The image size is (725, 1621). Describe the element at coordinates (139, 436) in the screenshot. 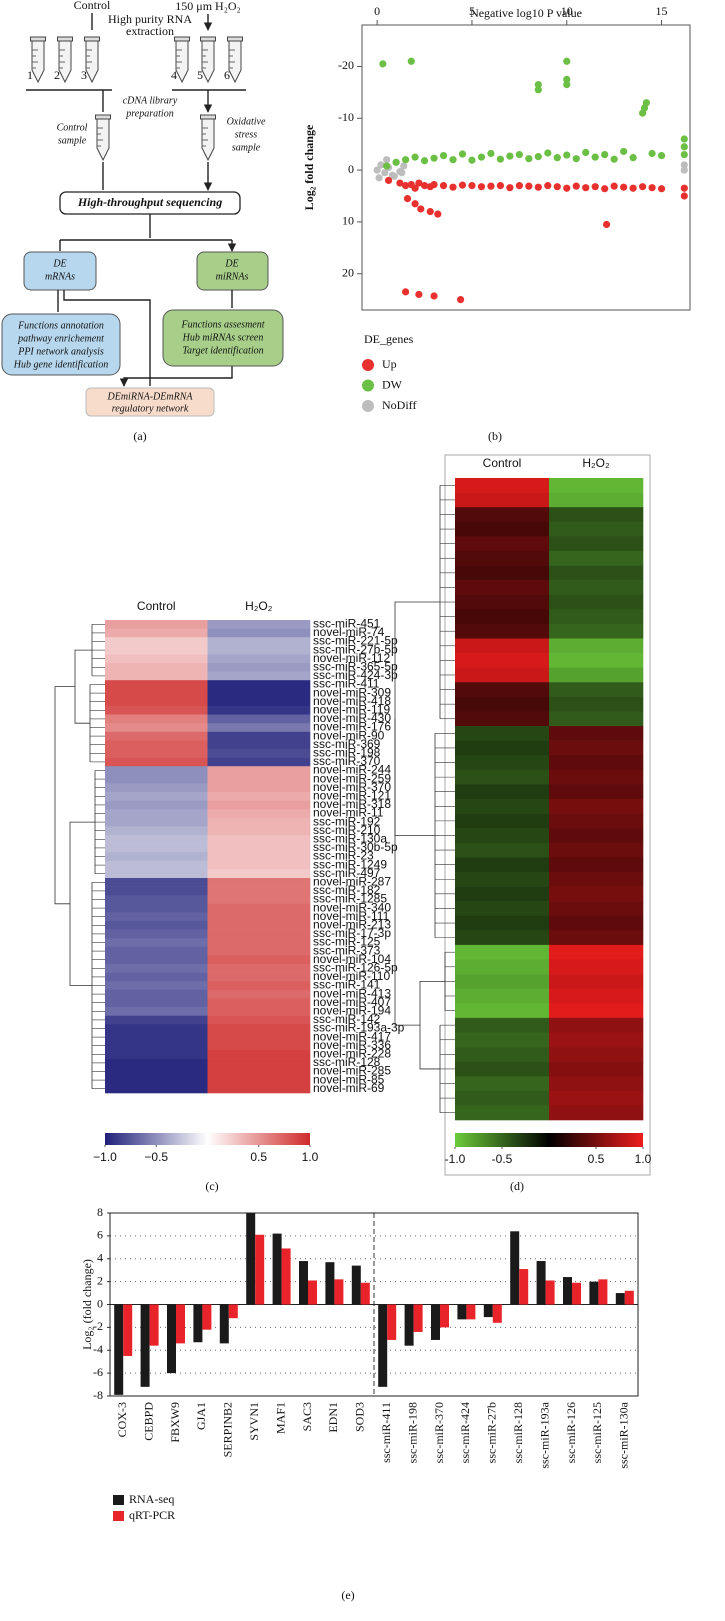

I see `panel-label: (a)` at that location.